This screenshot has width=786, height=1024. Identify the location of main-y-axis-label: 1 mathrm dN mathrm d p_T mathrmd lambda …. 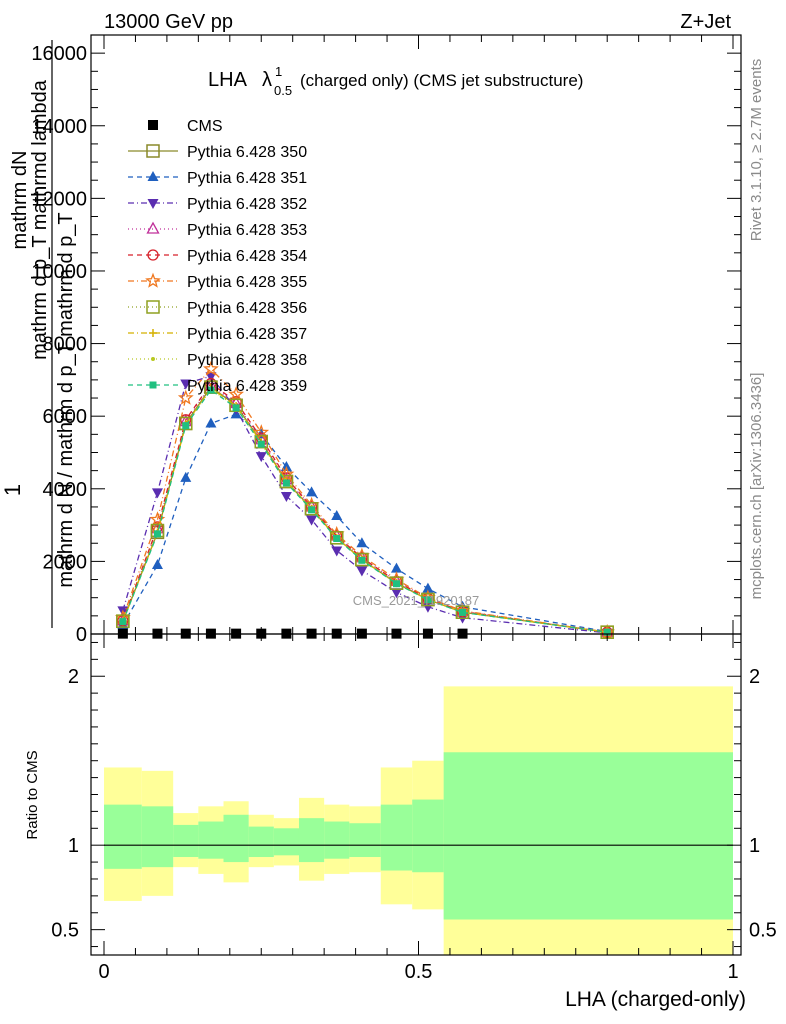
(38, 334).